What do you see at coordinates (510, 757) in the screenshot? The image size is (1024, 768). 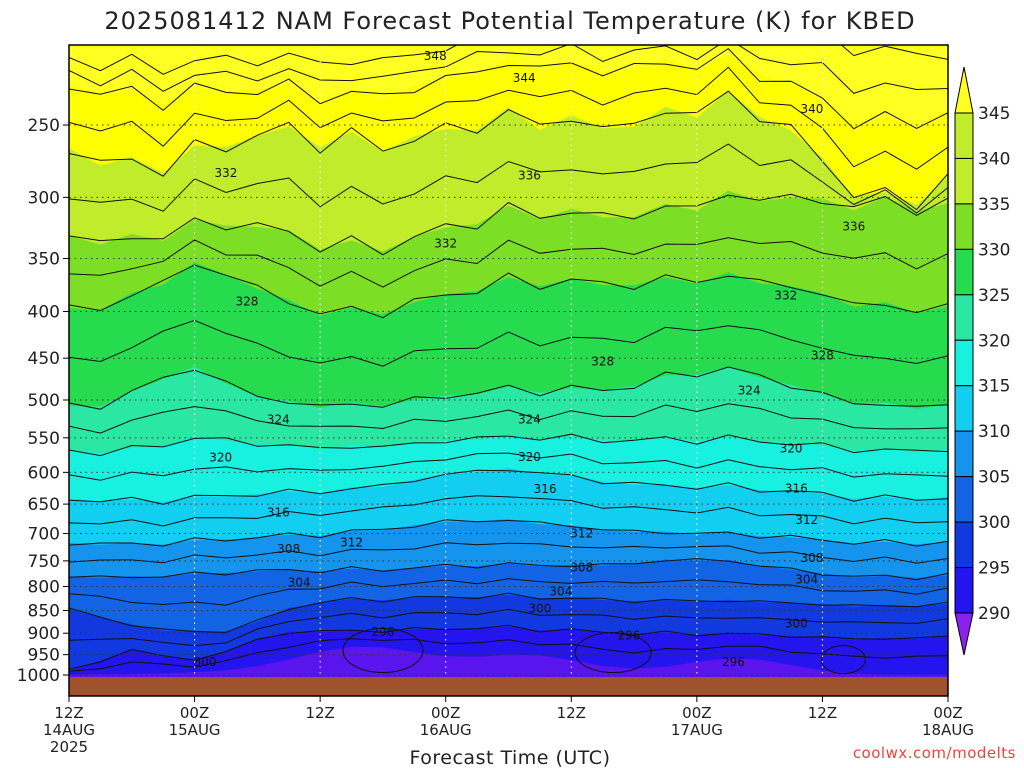 I see `x-axis-label: Forecast Time (UTC)` at bounding box center [510, 757].